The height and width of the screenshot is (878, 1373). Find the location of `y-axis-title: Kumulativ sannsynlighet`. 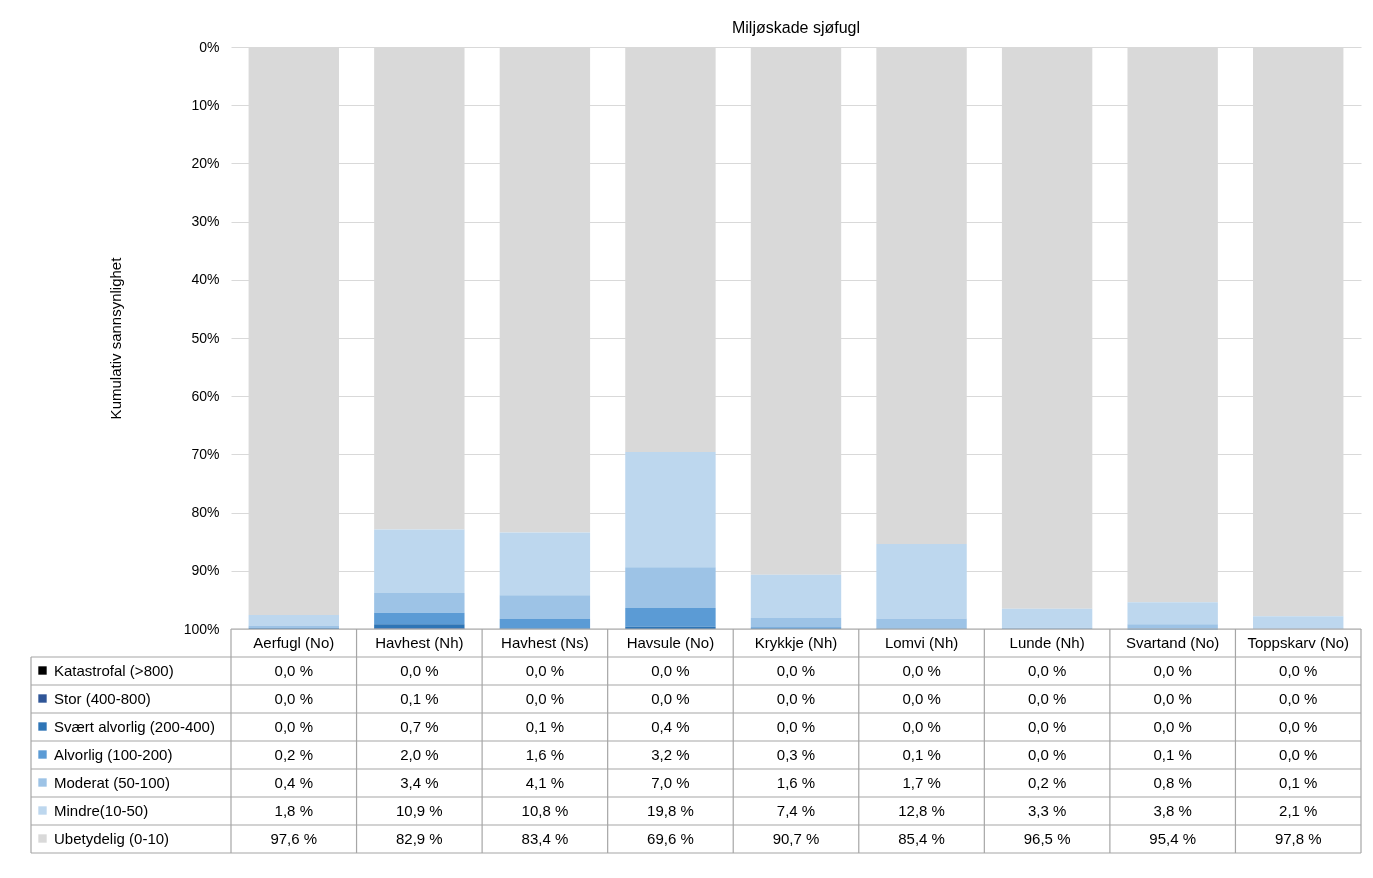

y-axis-title: Kumulativ sannsynlighet is located at coordinates (115, 338).